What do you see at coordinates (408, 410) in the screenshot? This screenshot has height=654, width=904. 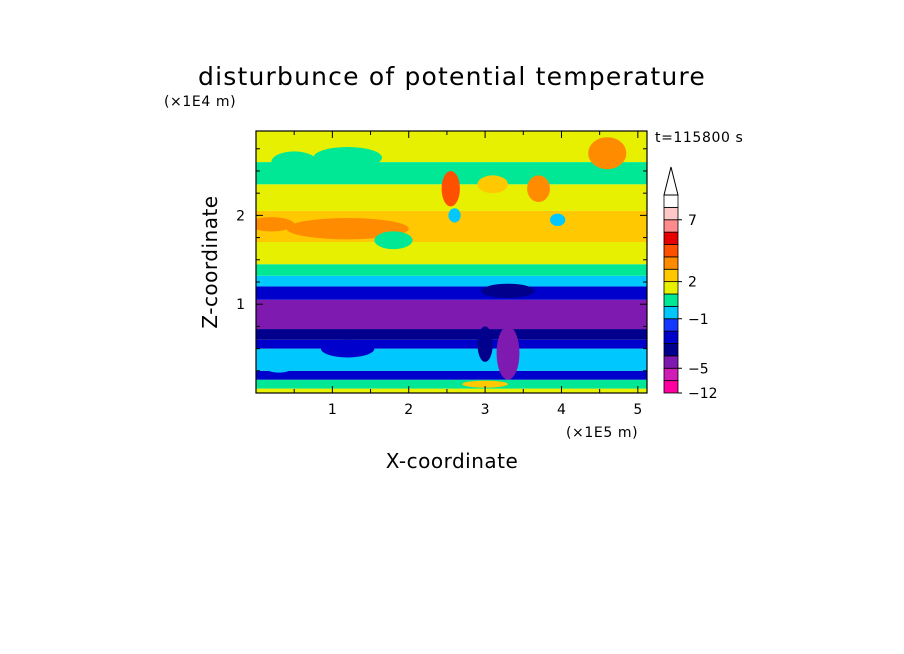 I see `x-tick-label: 2` at bounding box center [408, 410].